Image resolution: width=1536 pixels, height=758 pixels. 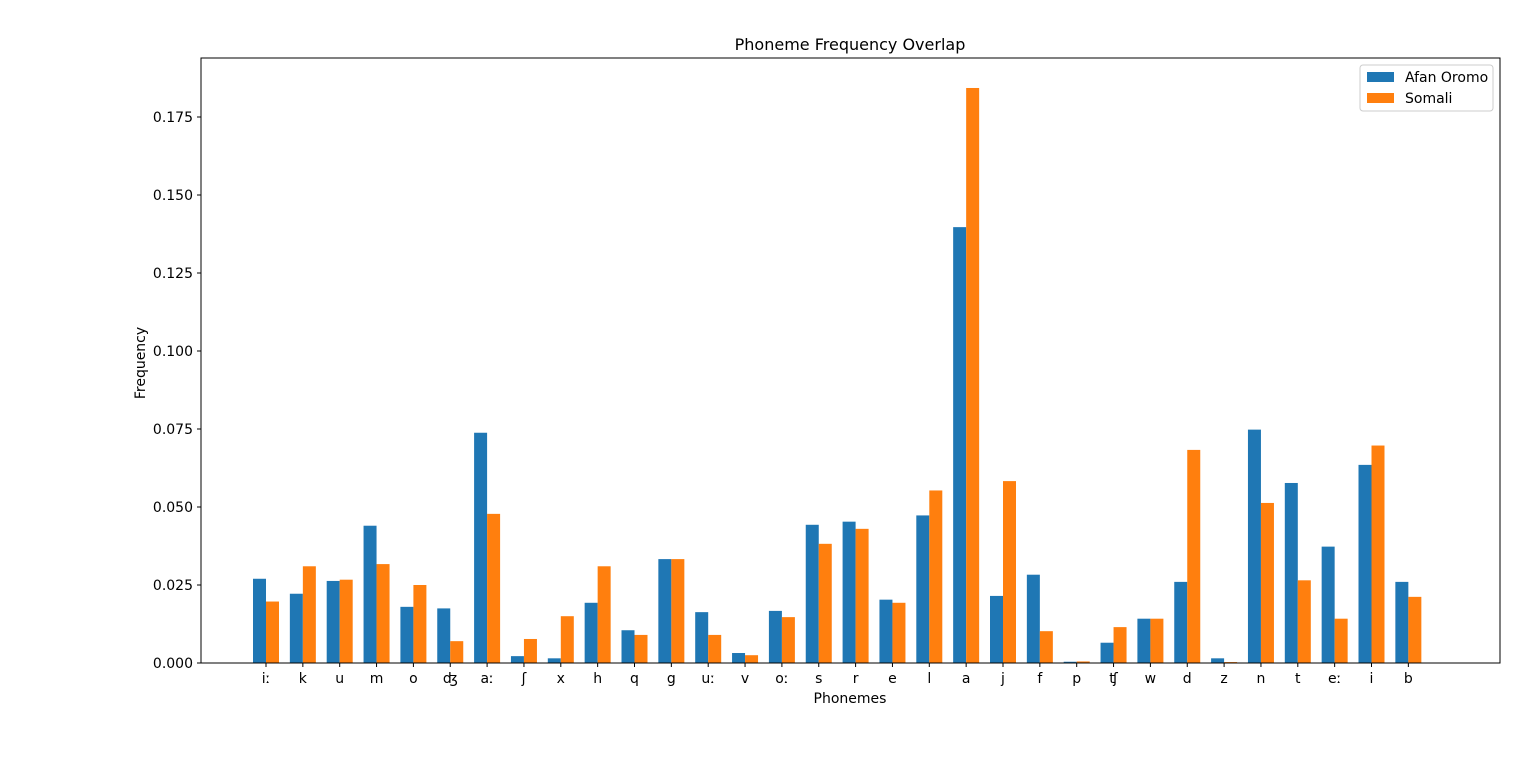 I want to click on x-tick-label: f, so click(x=1040, y=679).